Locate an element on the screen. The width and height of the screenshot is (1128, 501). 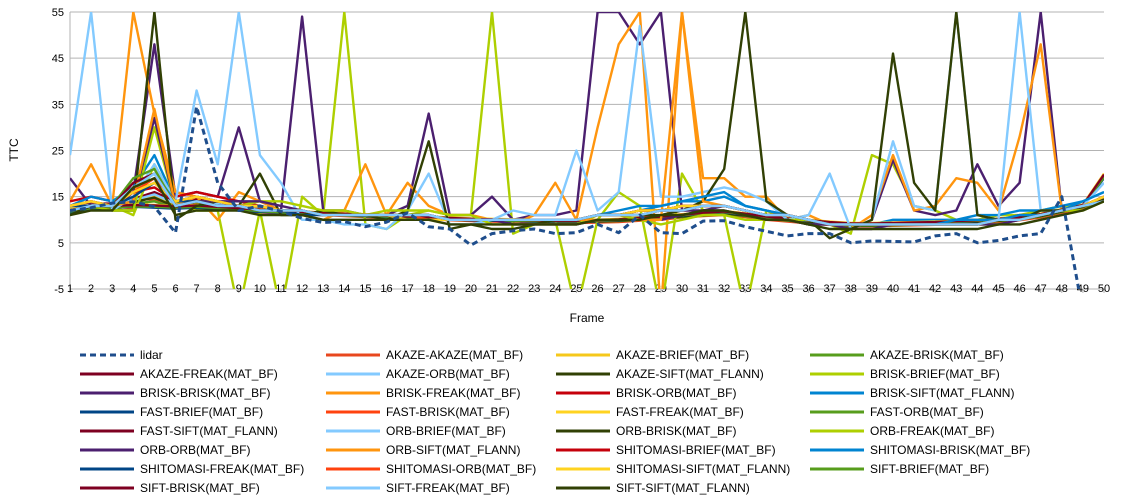
legend-label: AKAZE-ORB(MAT_BF) is located at coordinates (448, 374).